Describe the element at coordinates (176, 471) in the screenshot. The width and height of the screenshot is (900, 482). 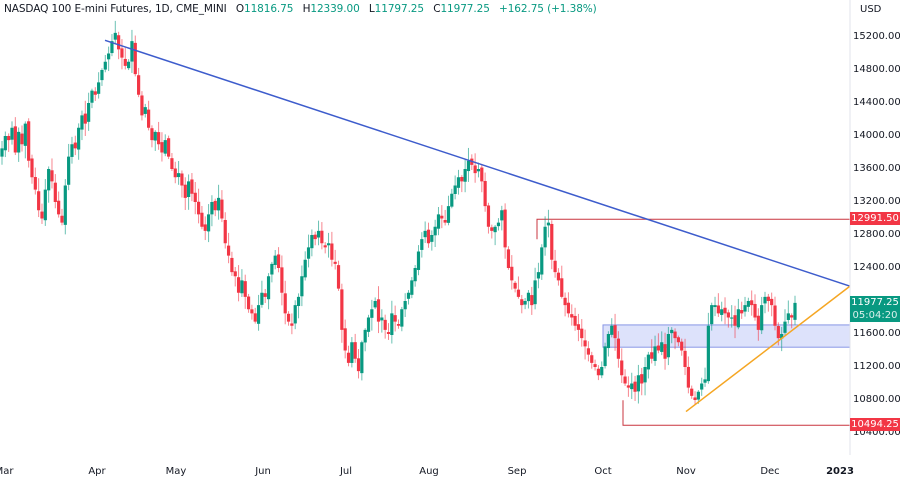
I see `time-tick: May` at that location.